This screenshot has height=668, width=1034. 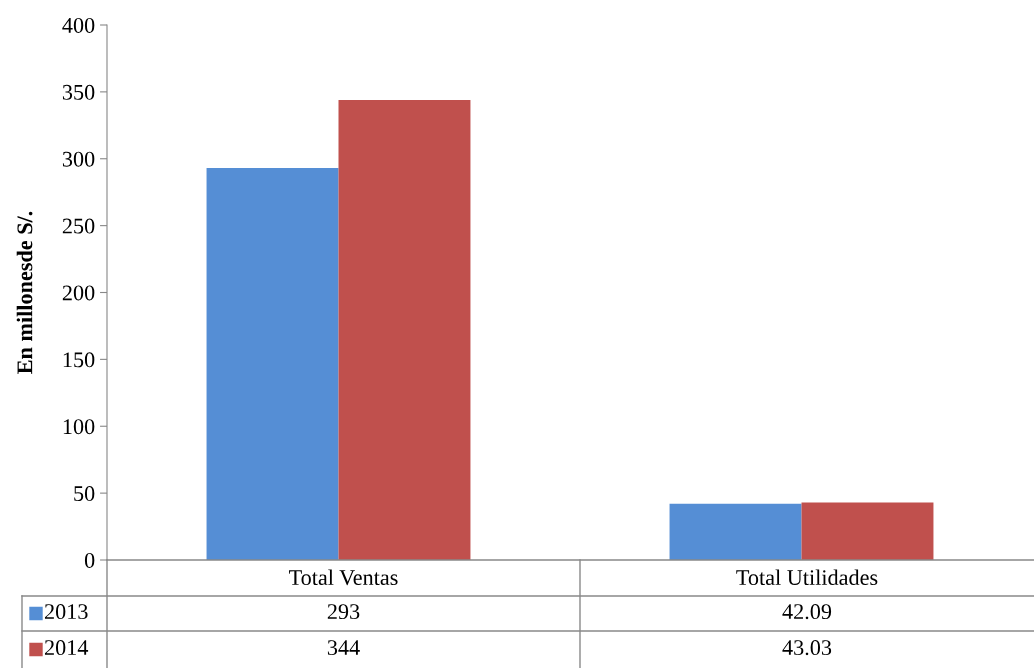 I want to click on y-tick-label: 400, so click(x=78, y=25).